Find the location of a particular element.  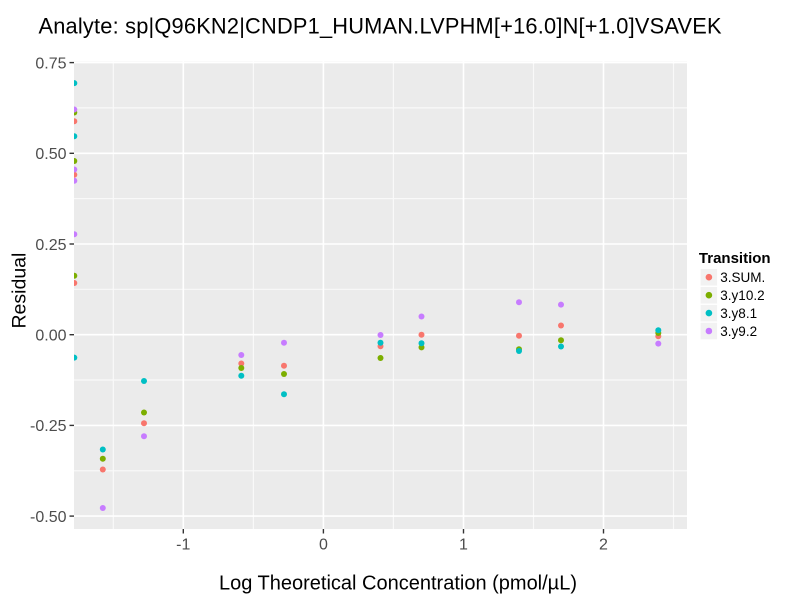

svg-text: -1 is located at coordinates (183, 544).